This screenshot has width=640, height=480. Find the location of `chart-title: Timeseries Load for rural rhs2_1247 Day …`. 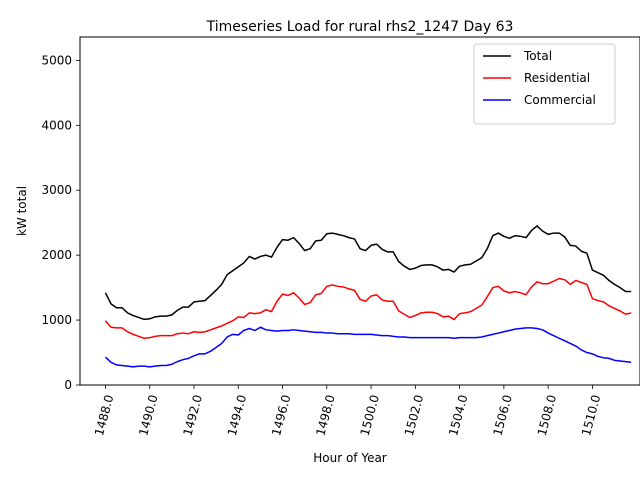

chart-title: Timeseries Load for rural rhs2_1247 Day … is located at coordinates (360, 27).